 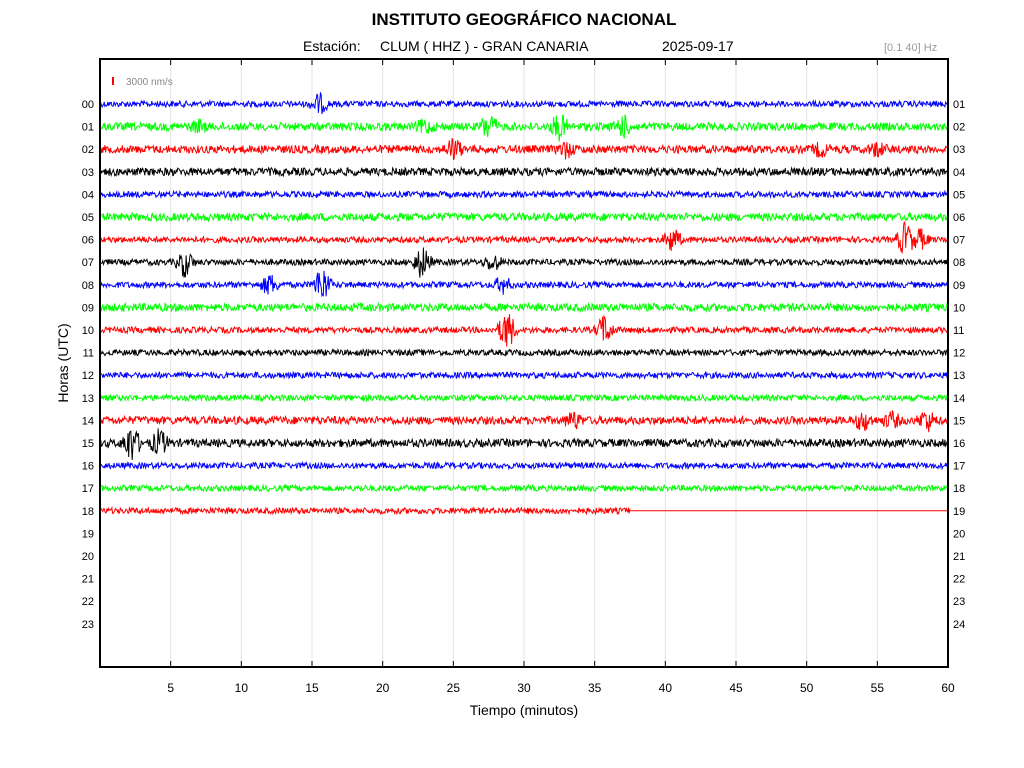 I want to click on hour-label-left: 20, so click(x=88, y=557).